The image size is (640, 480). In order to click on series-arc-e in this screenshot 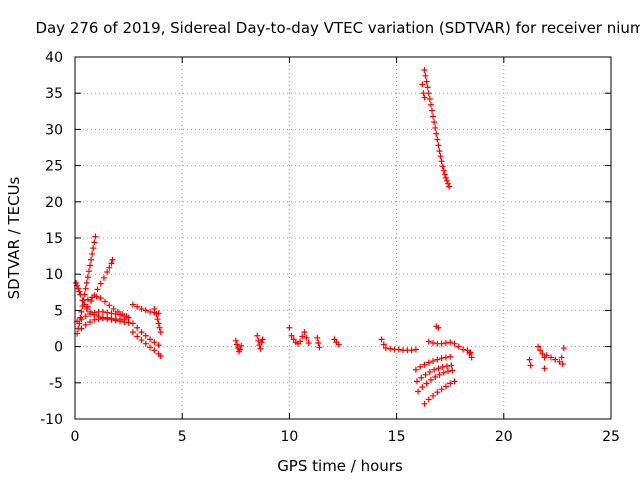, I will do `click(107, 306)`.